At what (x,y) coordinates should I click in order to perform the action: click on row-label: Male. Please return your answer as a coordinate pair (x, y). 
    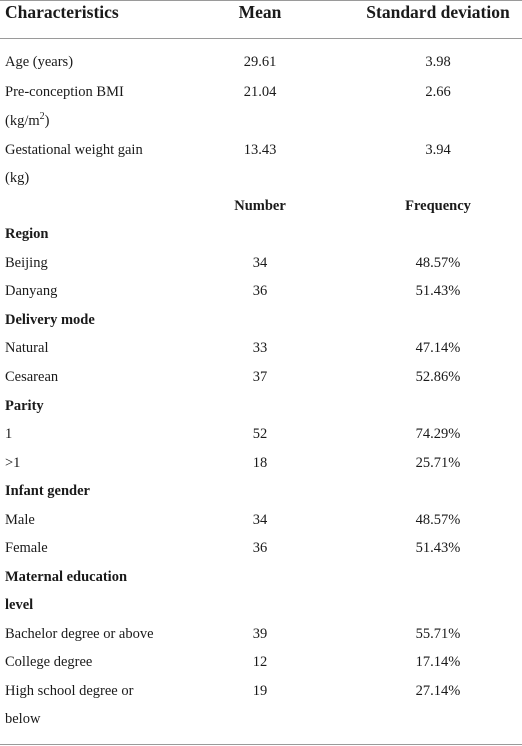
    Looking at the image, I should click on (20, 520).